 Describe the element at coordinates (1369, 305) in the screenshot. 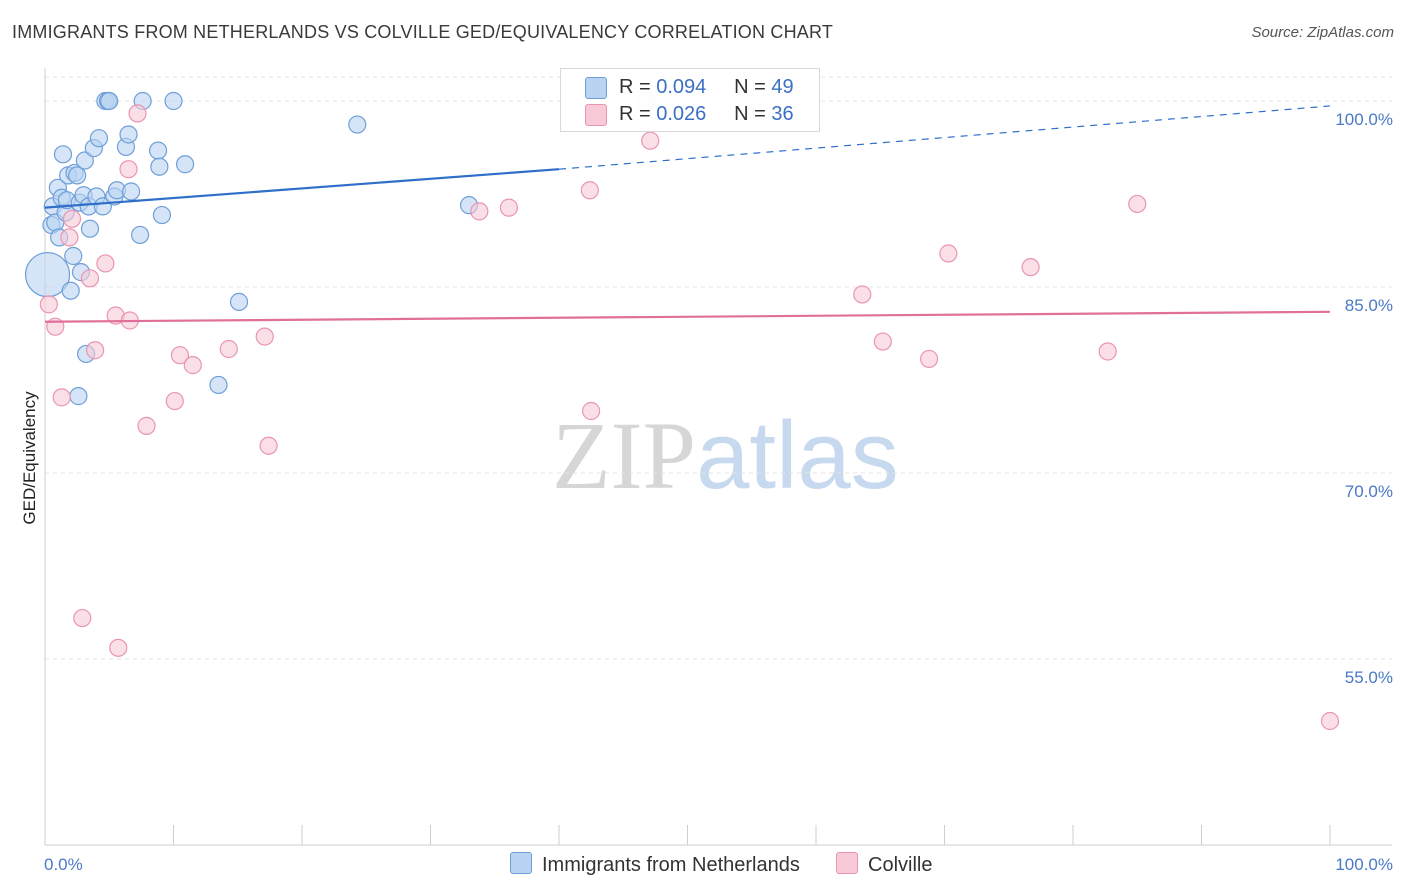

I see `y-tick-label: 85.0%` at that location.